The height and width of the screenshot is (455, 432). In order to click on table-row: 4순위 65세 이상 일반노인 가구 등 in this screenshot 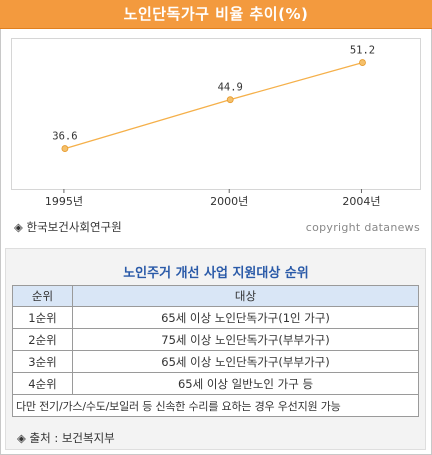, I will do `click(215, 383)`.